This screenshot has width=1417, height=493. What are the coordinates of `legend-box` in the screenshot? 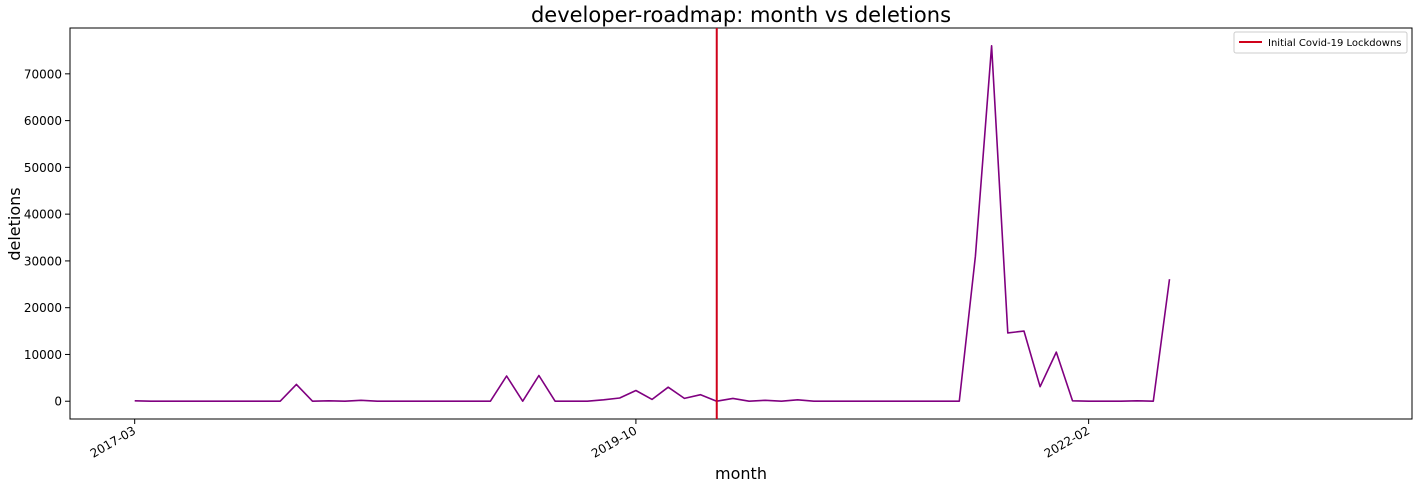 It's located at (1320, 42).